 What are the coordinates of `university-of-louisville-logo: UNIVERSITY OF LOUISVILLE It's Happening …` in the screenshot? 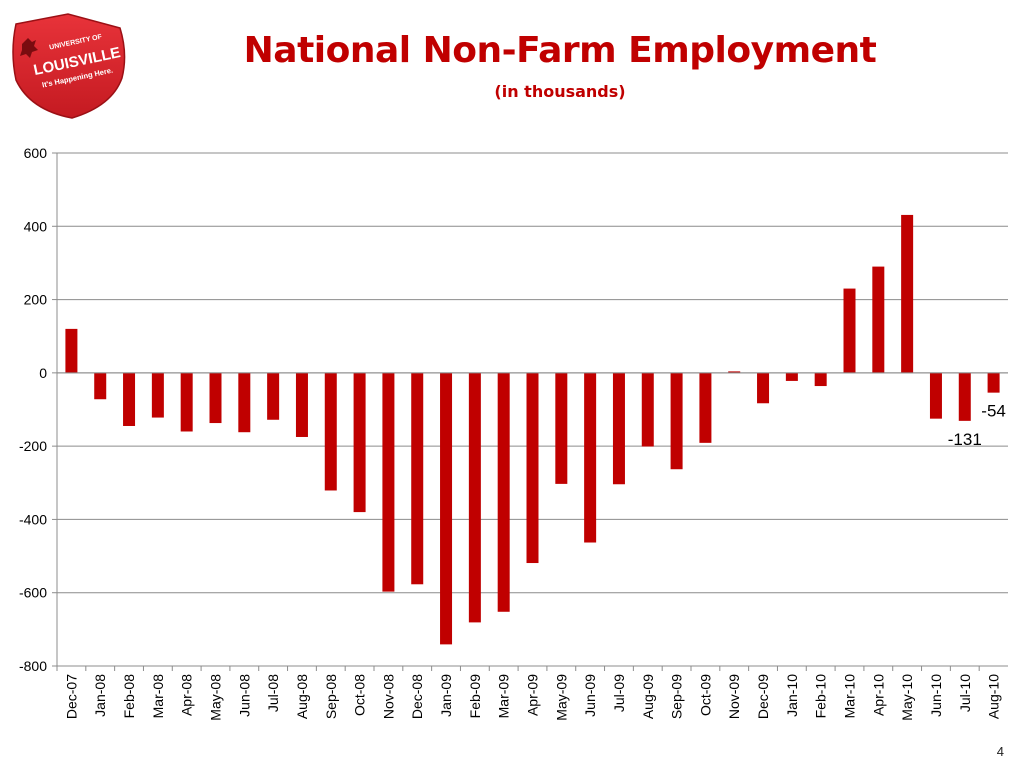 It's located at (69, 66).